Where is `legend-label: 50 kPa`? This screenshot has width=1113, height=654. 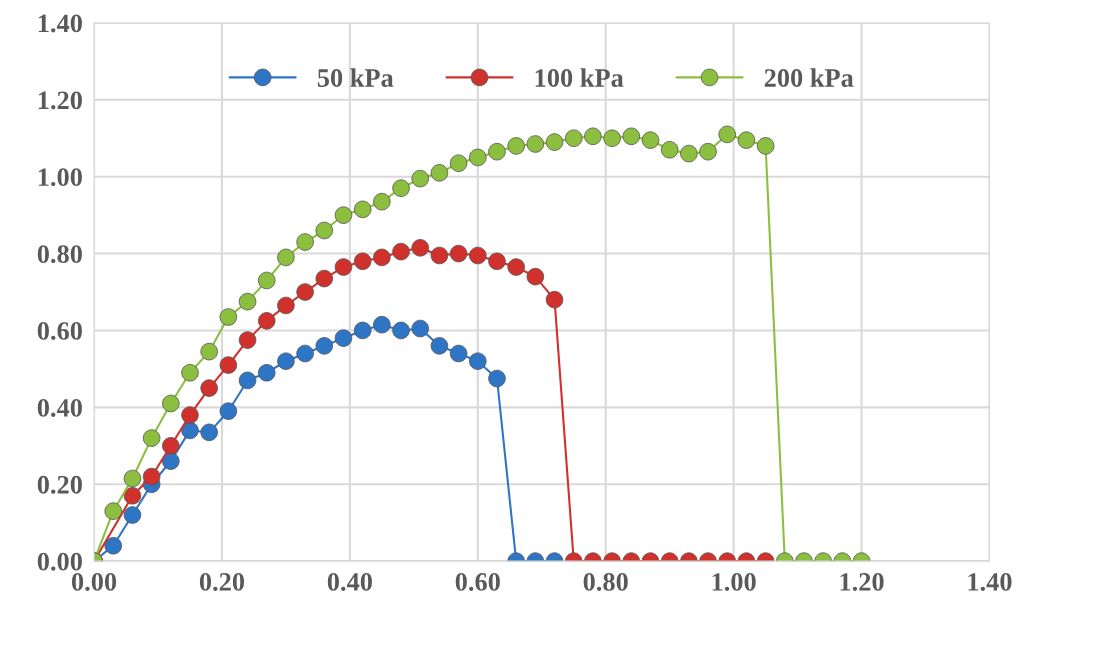
legend-label: 50 kPa is located at coordinates (355, 77).